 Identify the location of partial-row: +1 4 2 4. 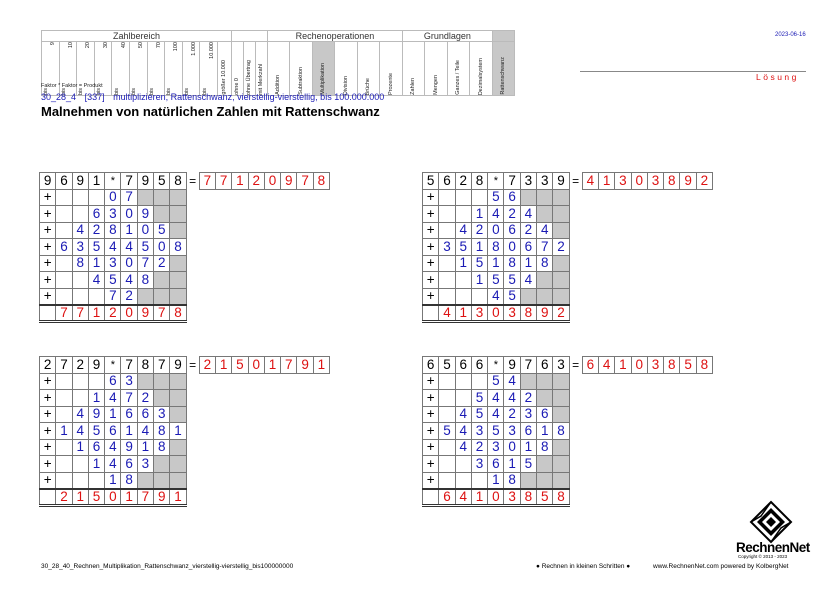
(567, 214).